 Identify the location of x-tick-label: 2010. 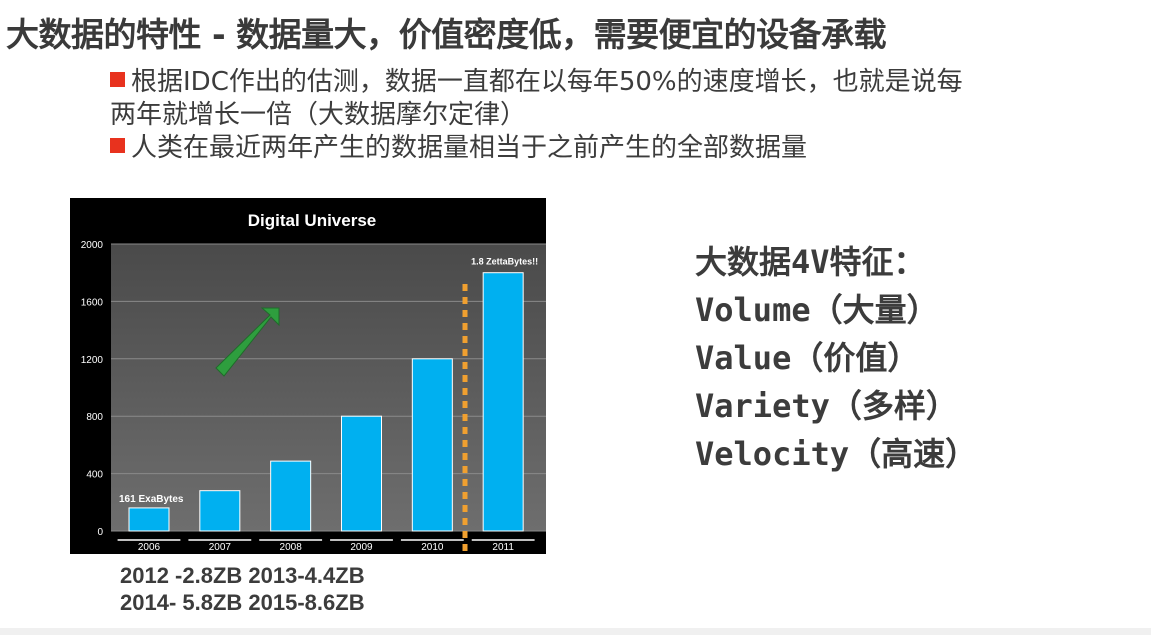
(432, 547).